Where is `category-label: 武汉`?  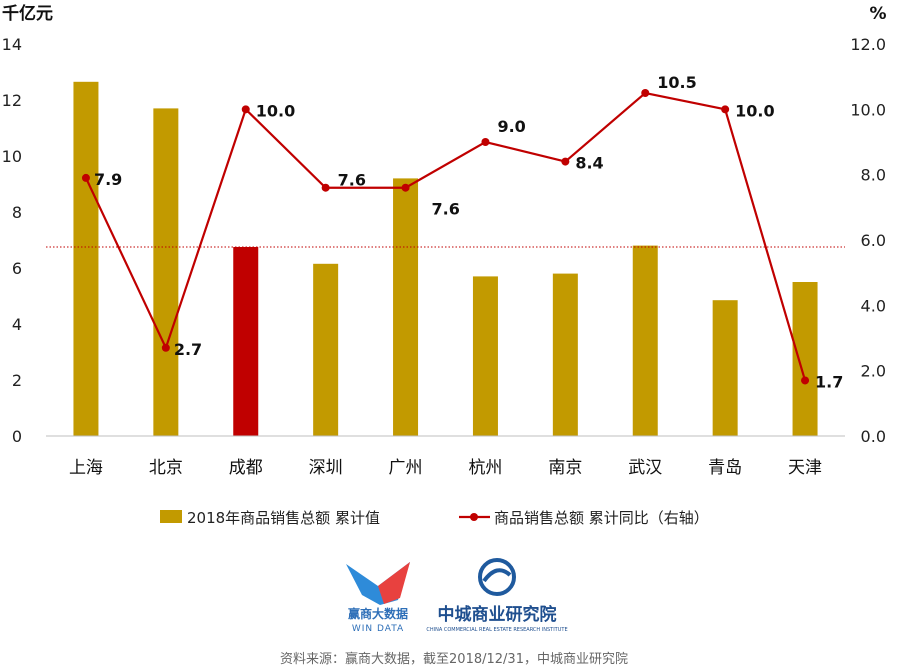 category-label: 武汉 is located at coordinates (645, 468).